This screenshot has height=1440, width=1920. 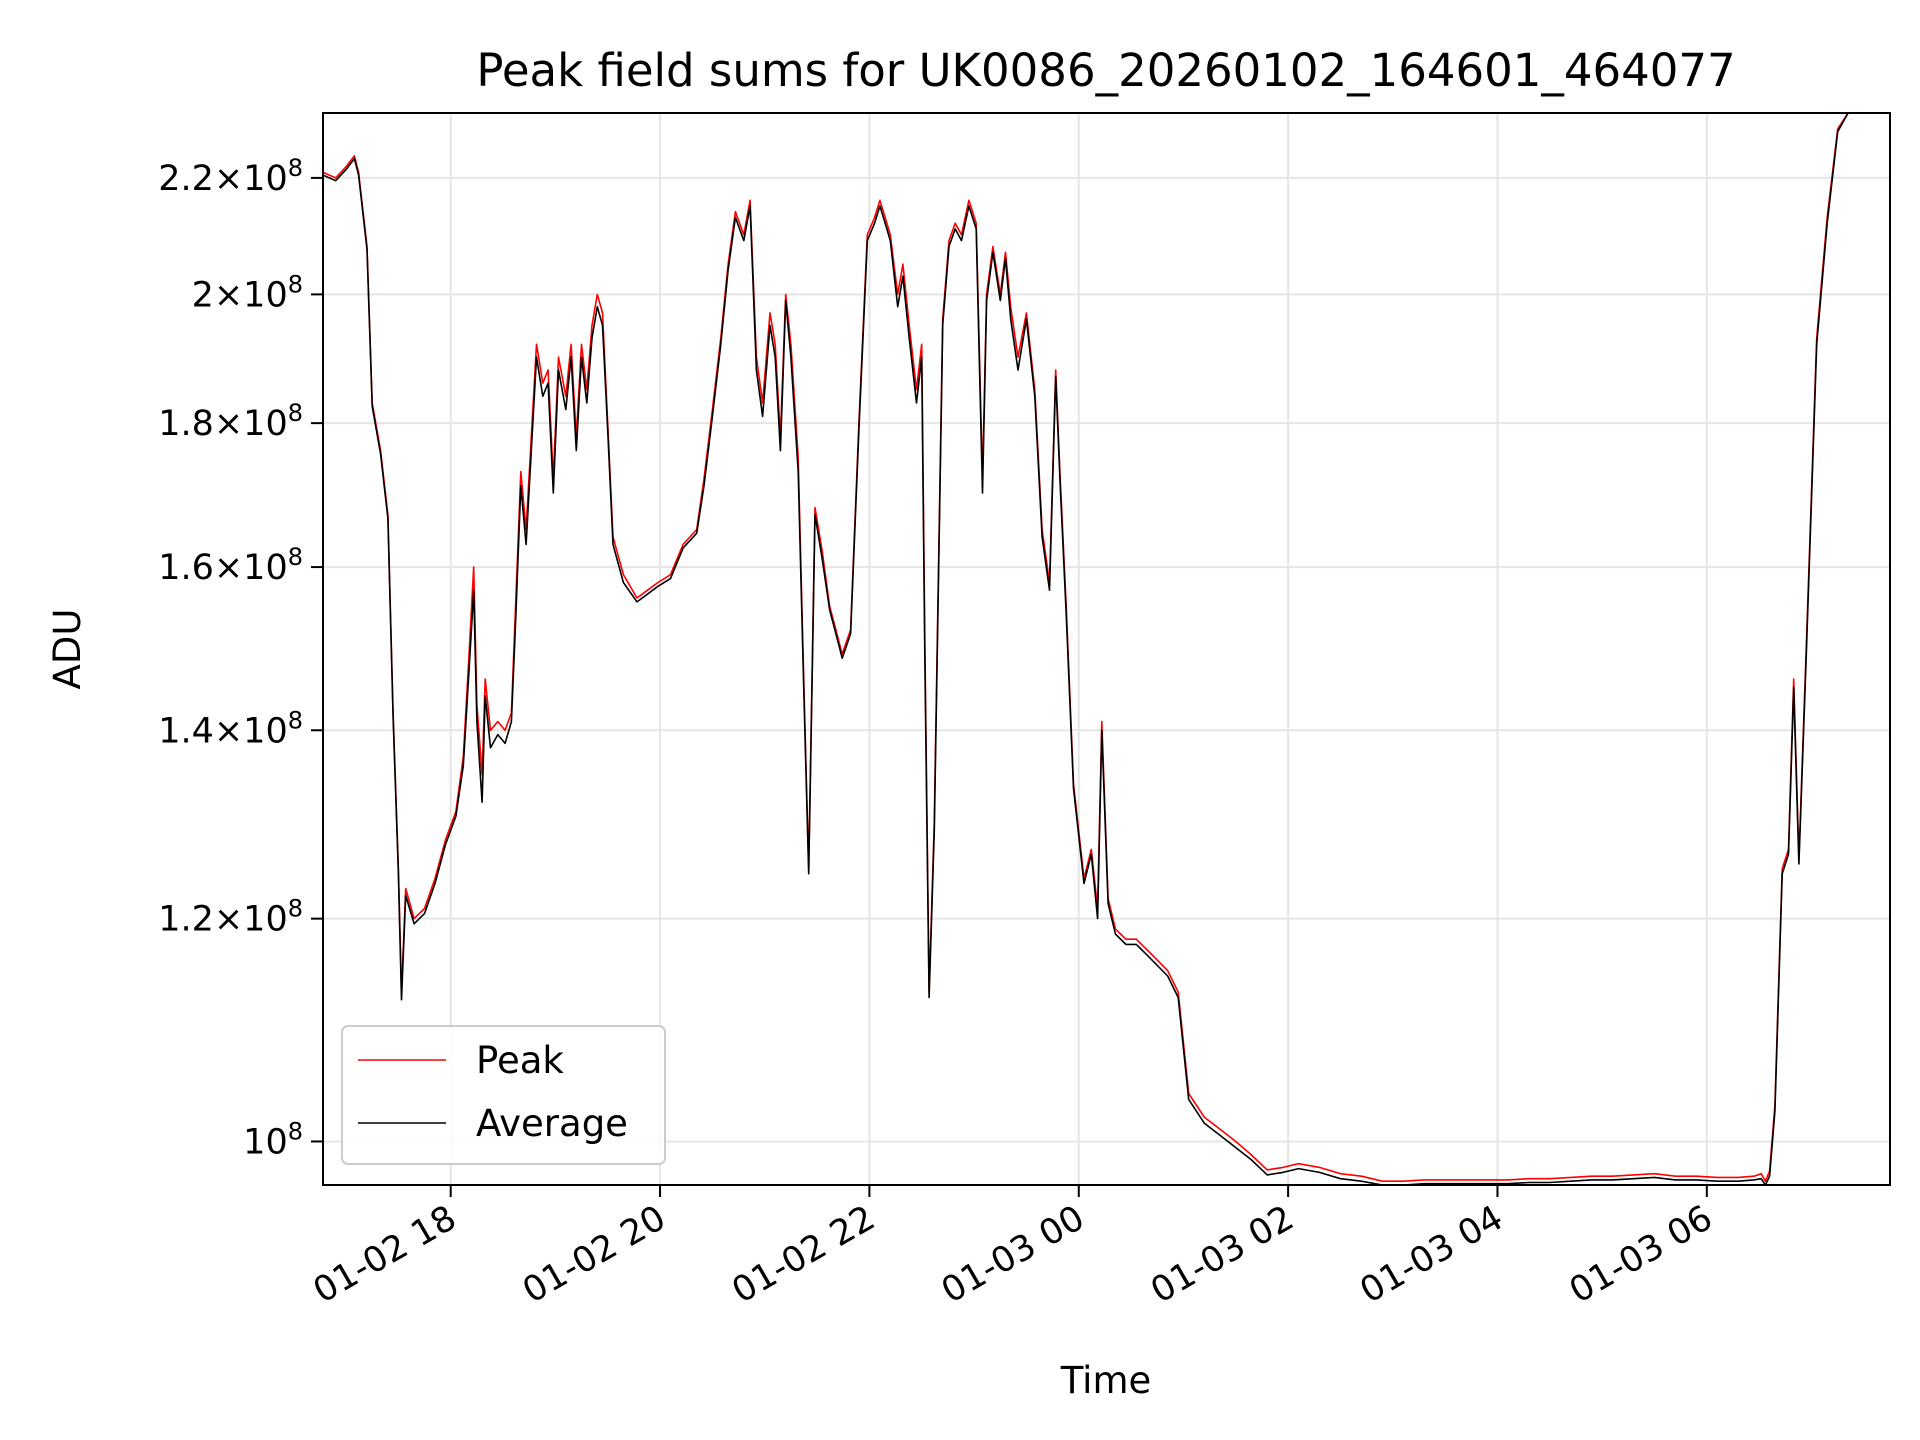 What do you see at coordinates (230, 421) in the screenshot?
I see `y-tick-label: 1.8×108` at bounding box center [230, 421].